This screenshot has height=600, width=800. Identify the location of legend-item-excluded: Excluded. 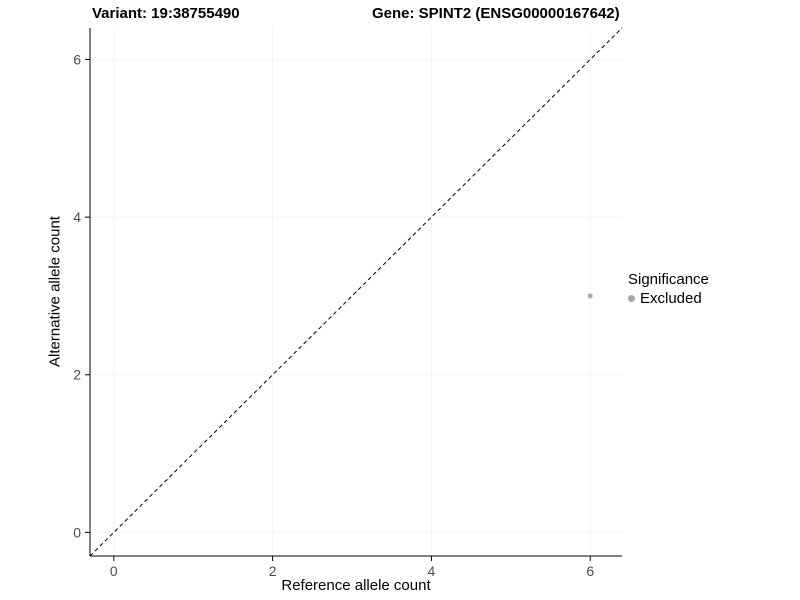
(668, 298).